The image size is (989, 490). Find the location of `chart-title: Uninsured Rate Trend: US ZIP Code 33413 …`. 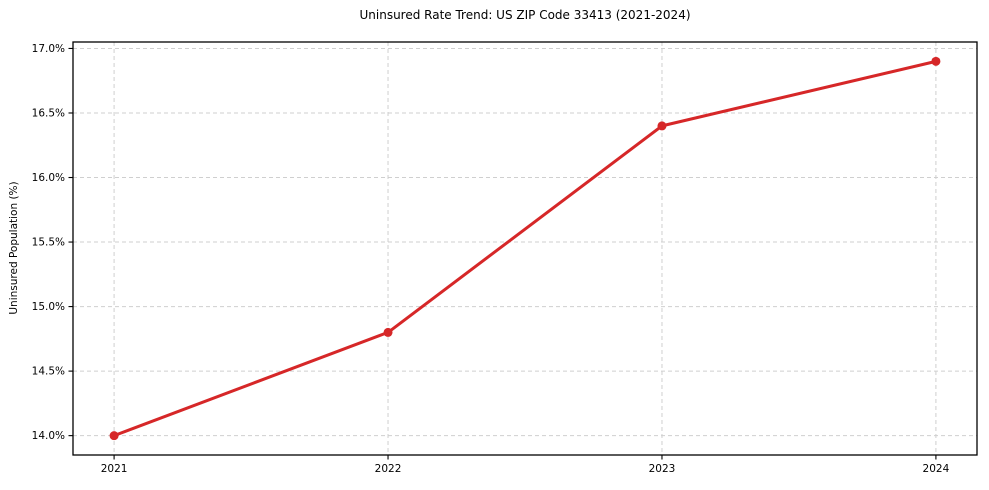

chart-title: Uninsured Rate Trend: US ZIP Code 33413 … is located at coordinates (525, 15).